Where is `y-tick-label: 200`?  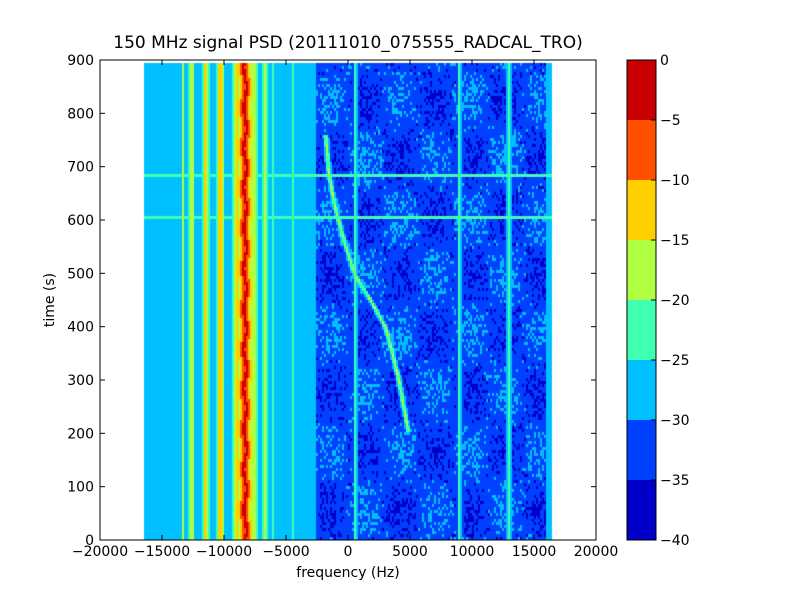 y-tick-label: 200 is located at coordinates (80, 434).